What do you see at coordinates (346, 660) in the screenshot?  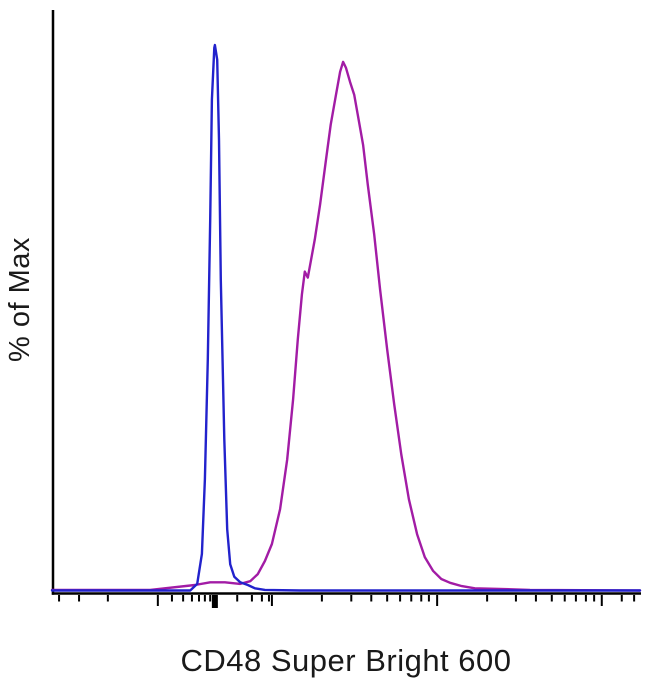 I see `x-axis-label: CD48 Super Bright 600` at bounding box center [346, 660].